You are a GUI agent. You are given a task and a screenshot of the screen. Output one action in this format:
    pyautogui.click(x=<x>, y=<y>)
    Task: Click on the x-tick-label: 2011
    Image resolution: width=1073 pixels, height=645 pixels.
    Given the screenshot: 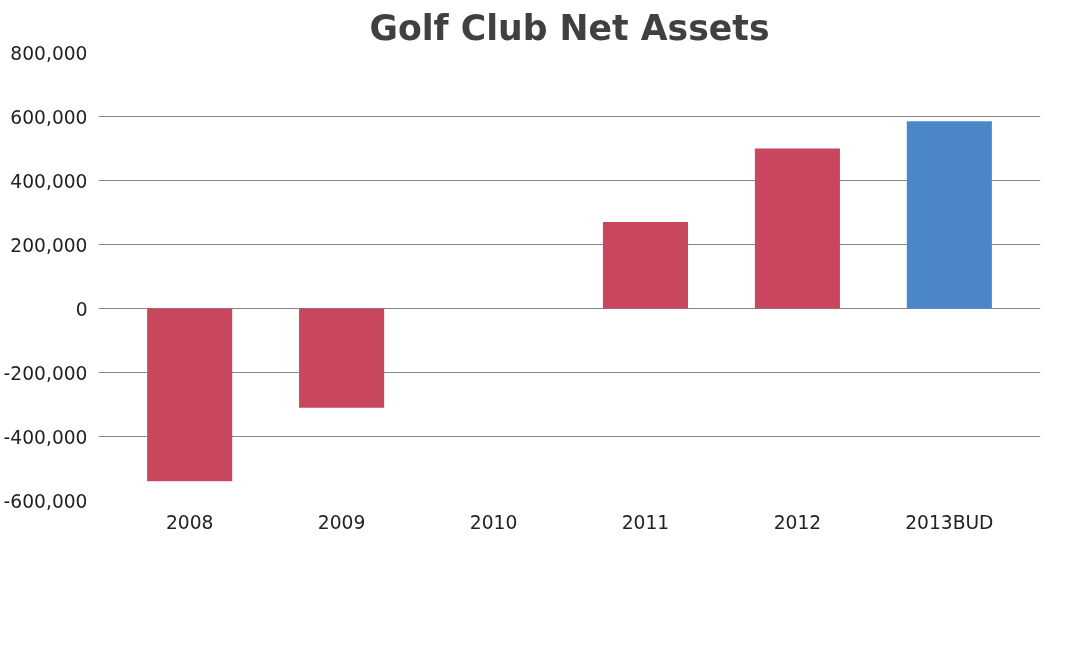 What is the action you would take?
    pyautogui.click(x=645, y=522)
    